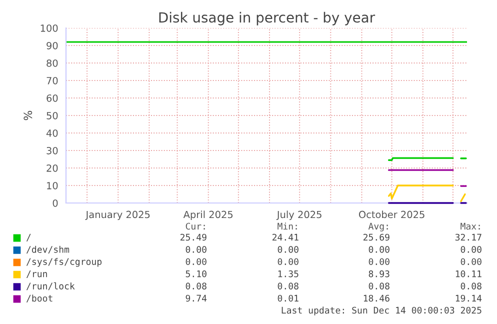  Describe the element at coordinates (52, 46) in the screenshot. I see `y-tick-label: 90` at that location.